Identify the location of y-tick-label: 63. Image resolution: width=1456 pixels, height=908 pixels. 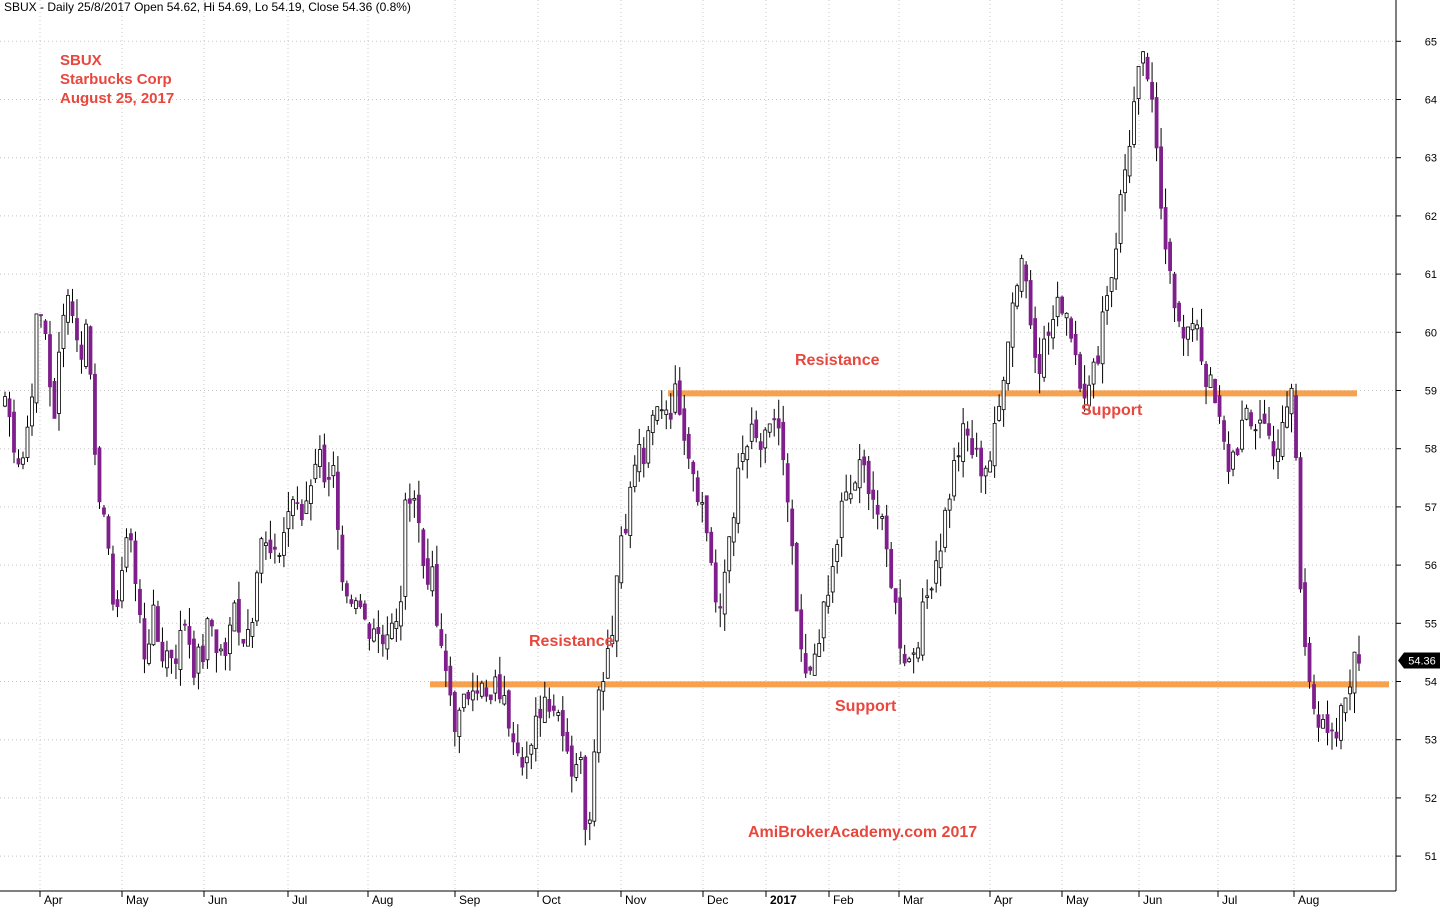
(1431, 159).